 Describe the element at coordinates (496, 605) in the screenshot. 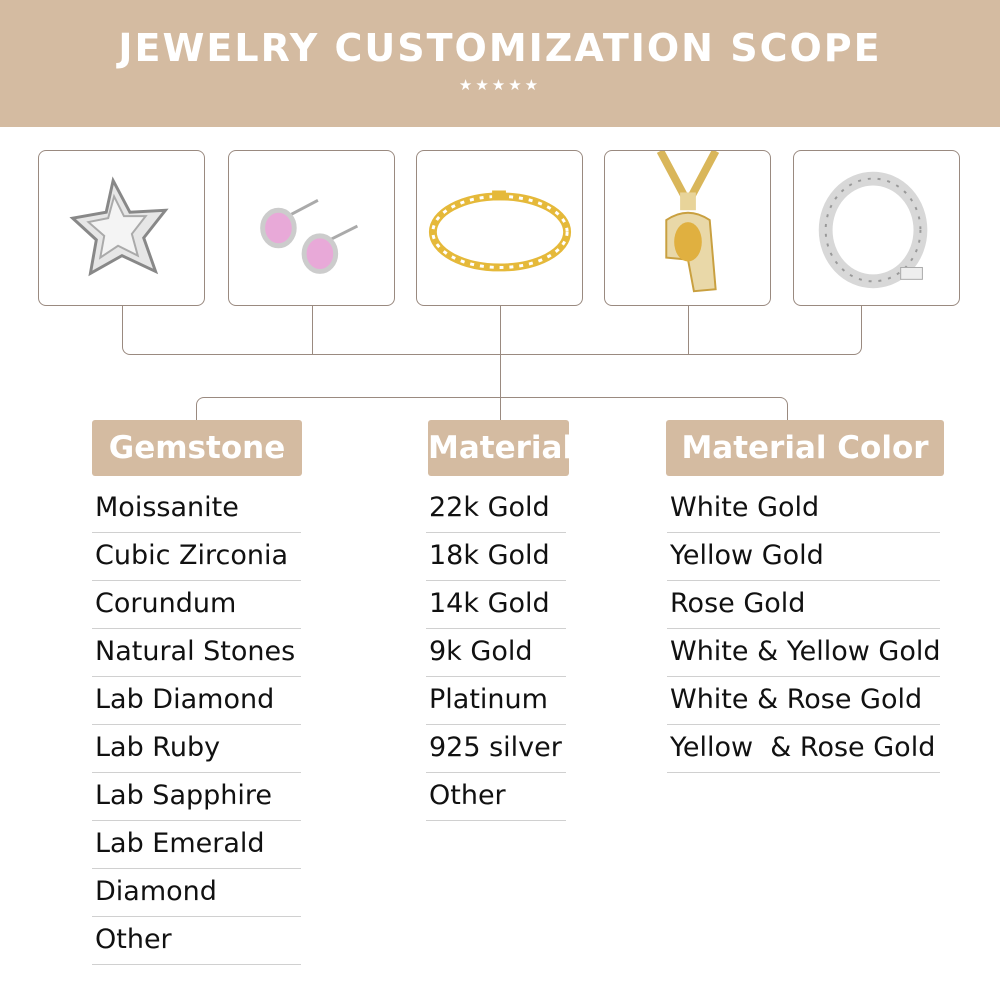

I see `list-item: 14k Gold` at that location.